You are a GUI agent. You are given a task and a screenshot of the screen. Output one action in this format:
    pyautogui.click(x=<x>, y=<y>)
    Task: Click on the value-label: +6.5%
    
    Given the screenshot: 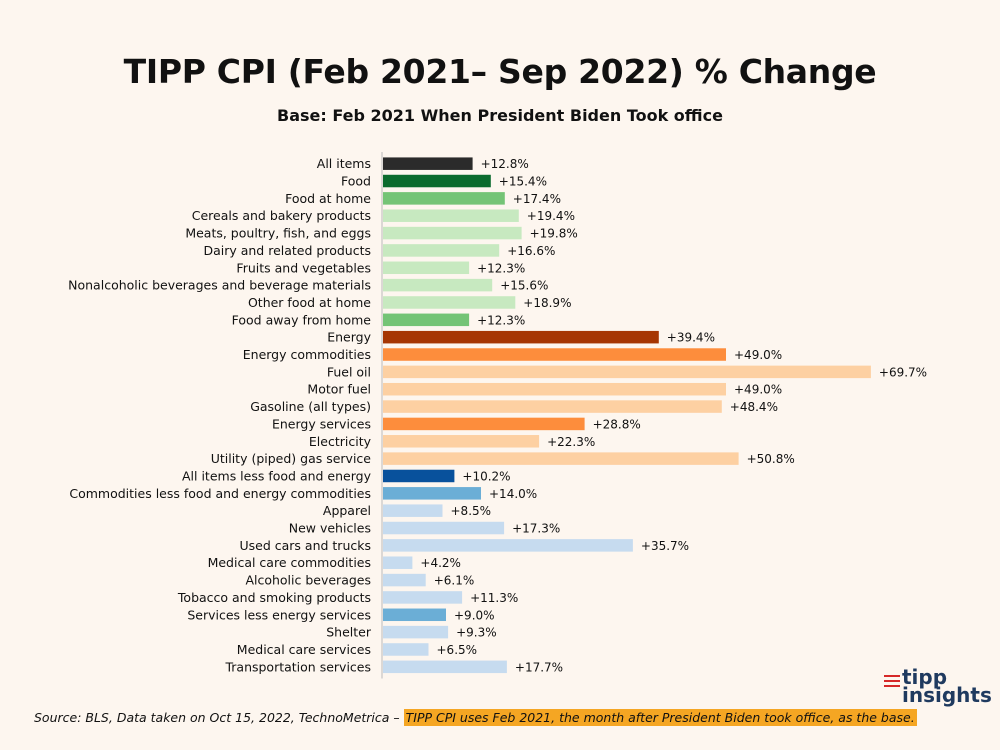 What is the action you would take?
    pyautogui.click(x=457, y=650)
    